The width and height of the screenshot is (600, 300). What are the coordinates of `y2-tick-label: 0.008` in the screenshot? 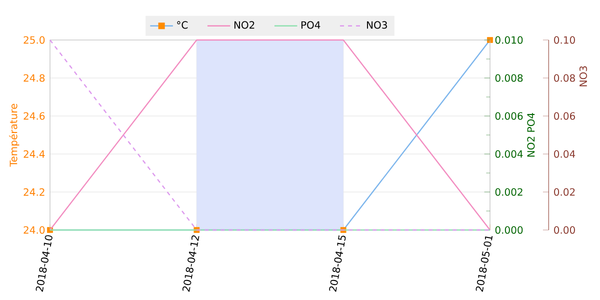 It's located at (509, 78).